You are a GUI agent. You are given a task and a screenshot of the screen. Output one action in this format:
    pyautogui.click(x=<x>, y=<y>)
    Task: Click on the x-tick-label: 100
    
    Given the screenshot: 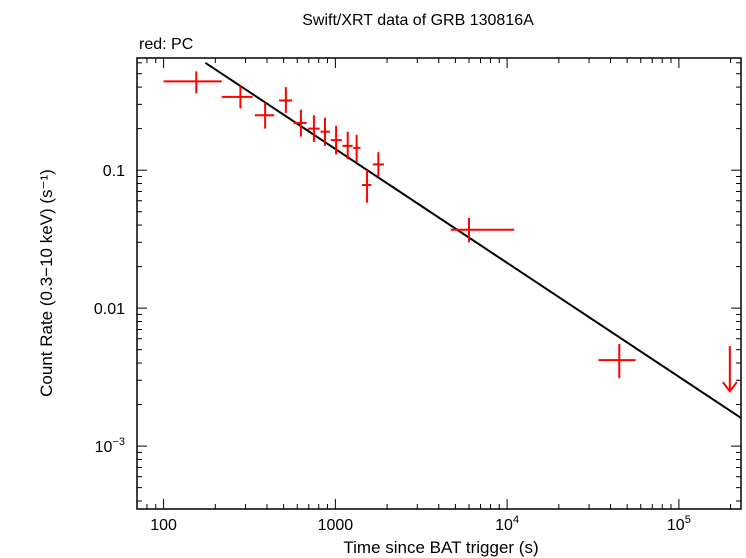 What is the action you would take?
    pyautogui.click(x=163, y=525)
    